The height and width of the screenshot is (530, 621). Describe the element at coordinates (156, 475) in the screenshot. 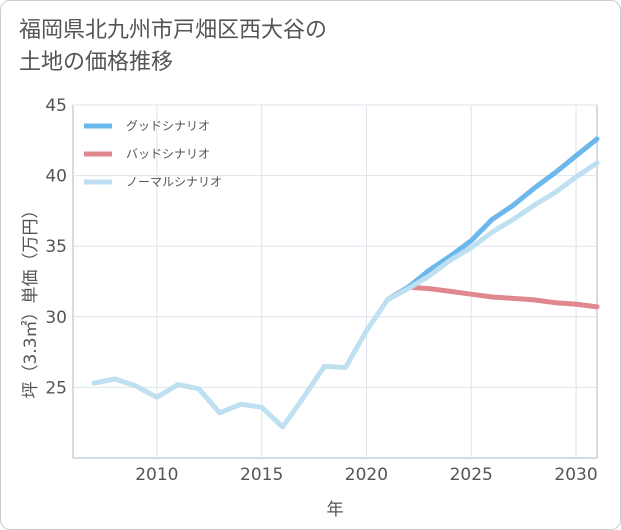

I see `x-tick-2010: 2010` at that location.